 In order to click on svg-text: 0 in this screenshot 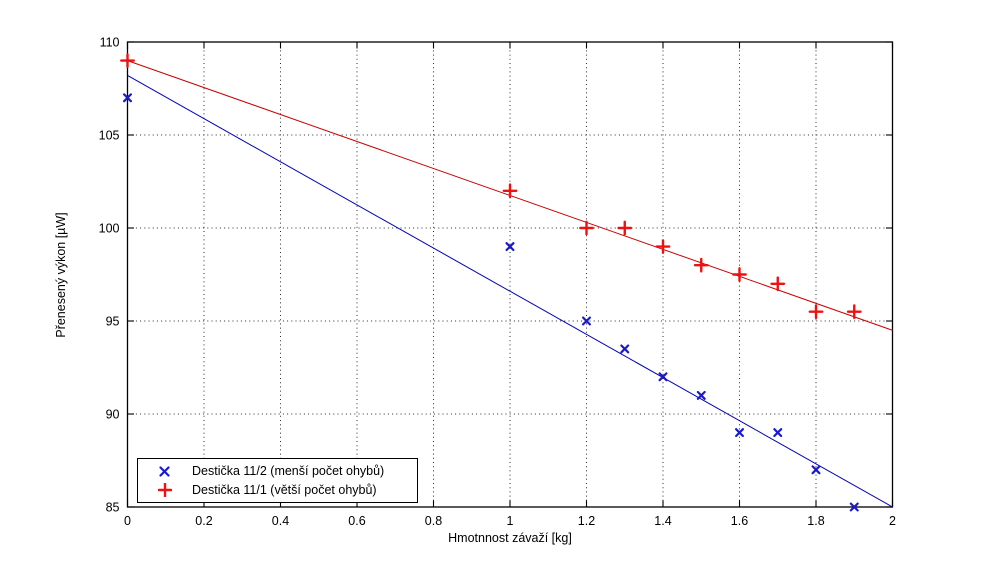, I will do `click(127, 521)`.